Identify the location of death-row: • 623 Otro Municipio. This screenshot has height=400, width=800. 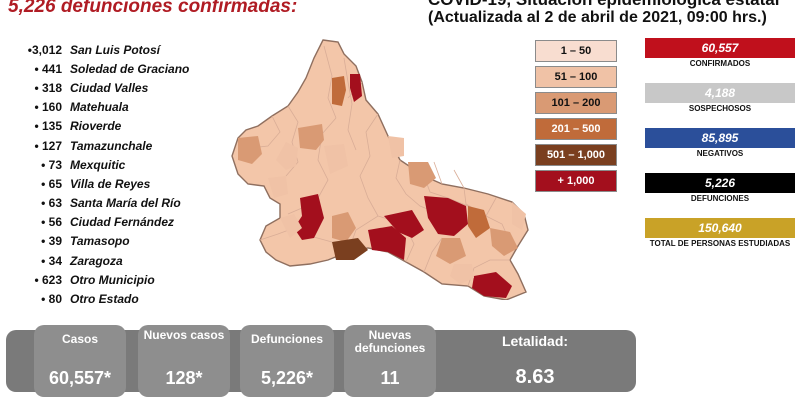
(119, 279).